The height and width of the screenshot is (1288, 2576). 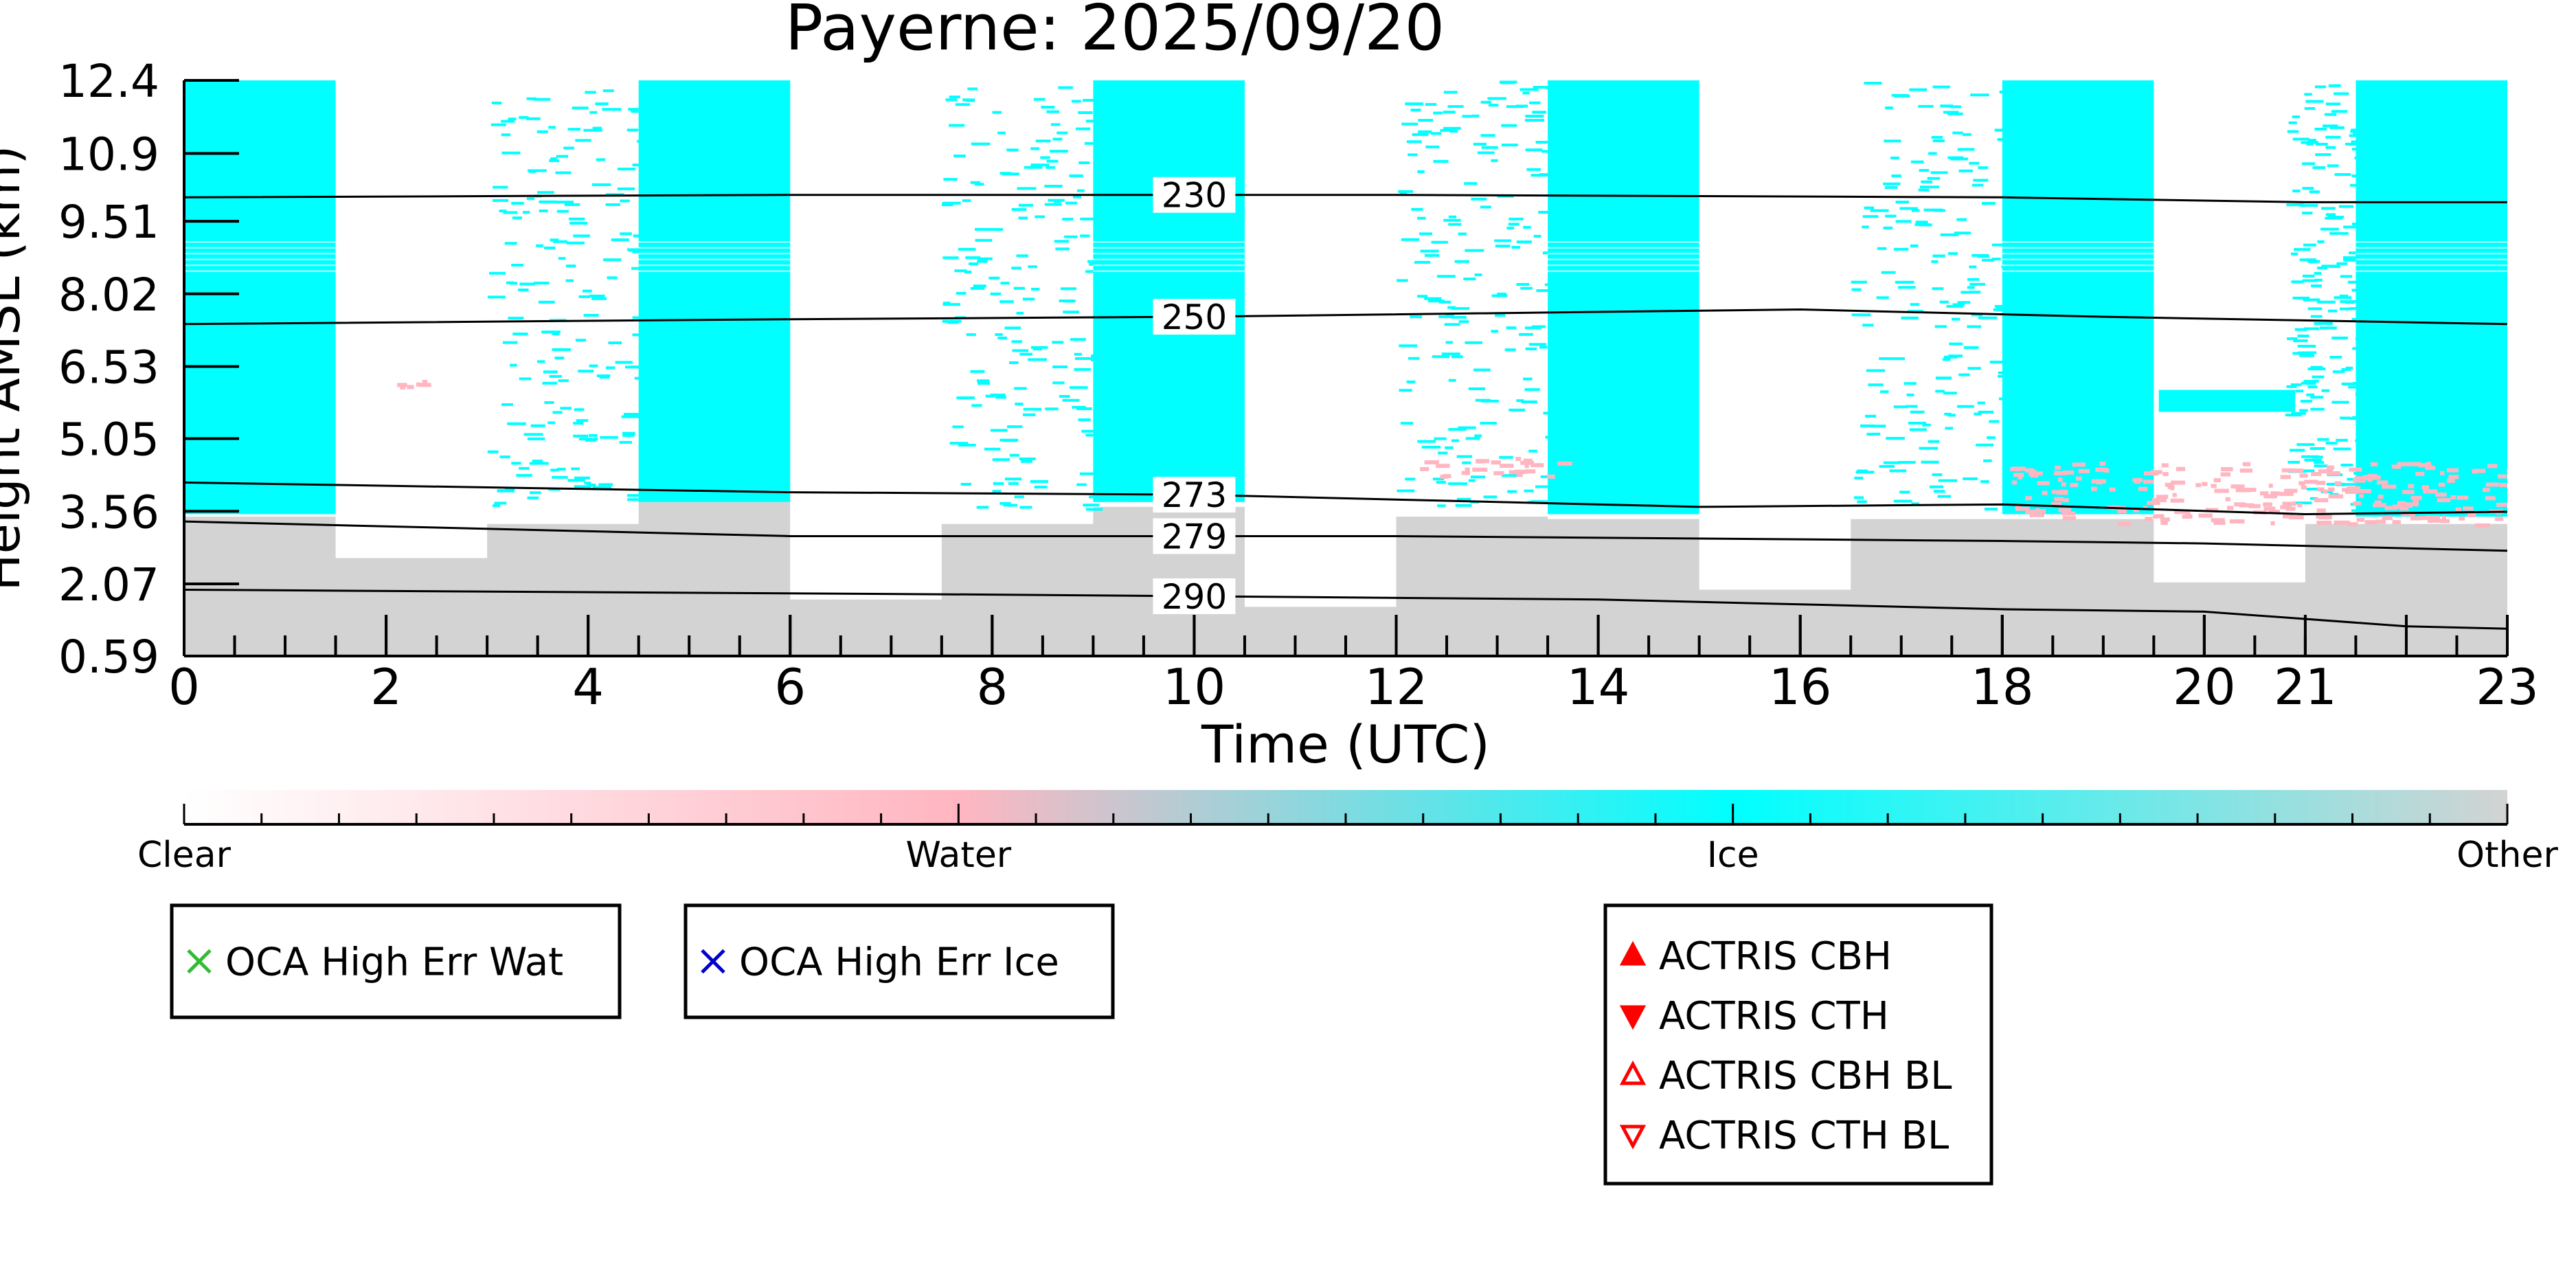 I want to click on colorbar-label: Other, so click(x=2507, y=855).